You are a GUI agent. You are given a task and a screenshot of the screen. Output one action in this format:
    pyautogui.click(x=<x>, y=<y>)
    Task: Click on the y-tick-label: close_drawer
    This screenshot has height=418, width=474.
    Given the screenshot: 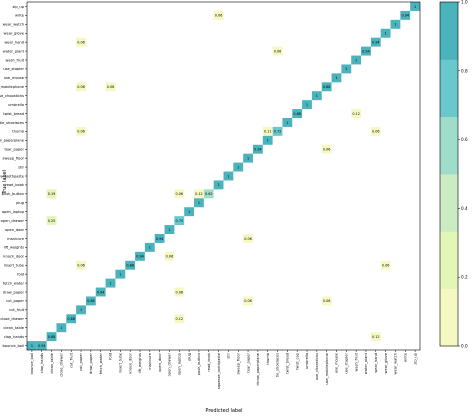 What is the action you would take?
    pyautogui.click(x=12, y=319)
    